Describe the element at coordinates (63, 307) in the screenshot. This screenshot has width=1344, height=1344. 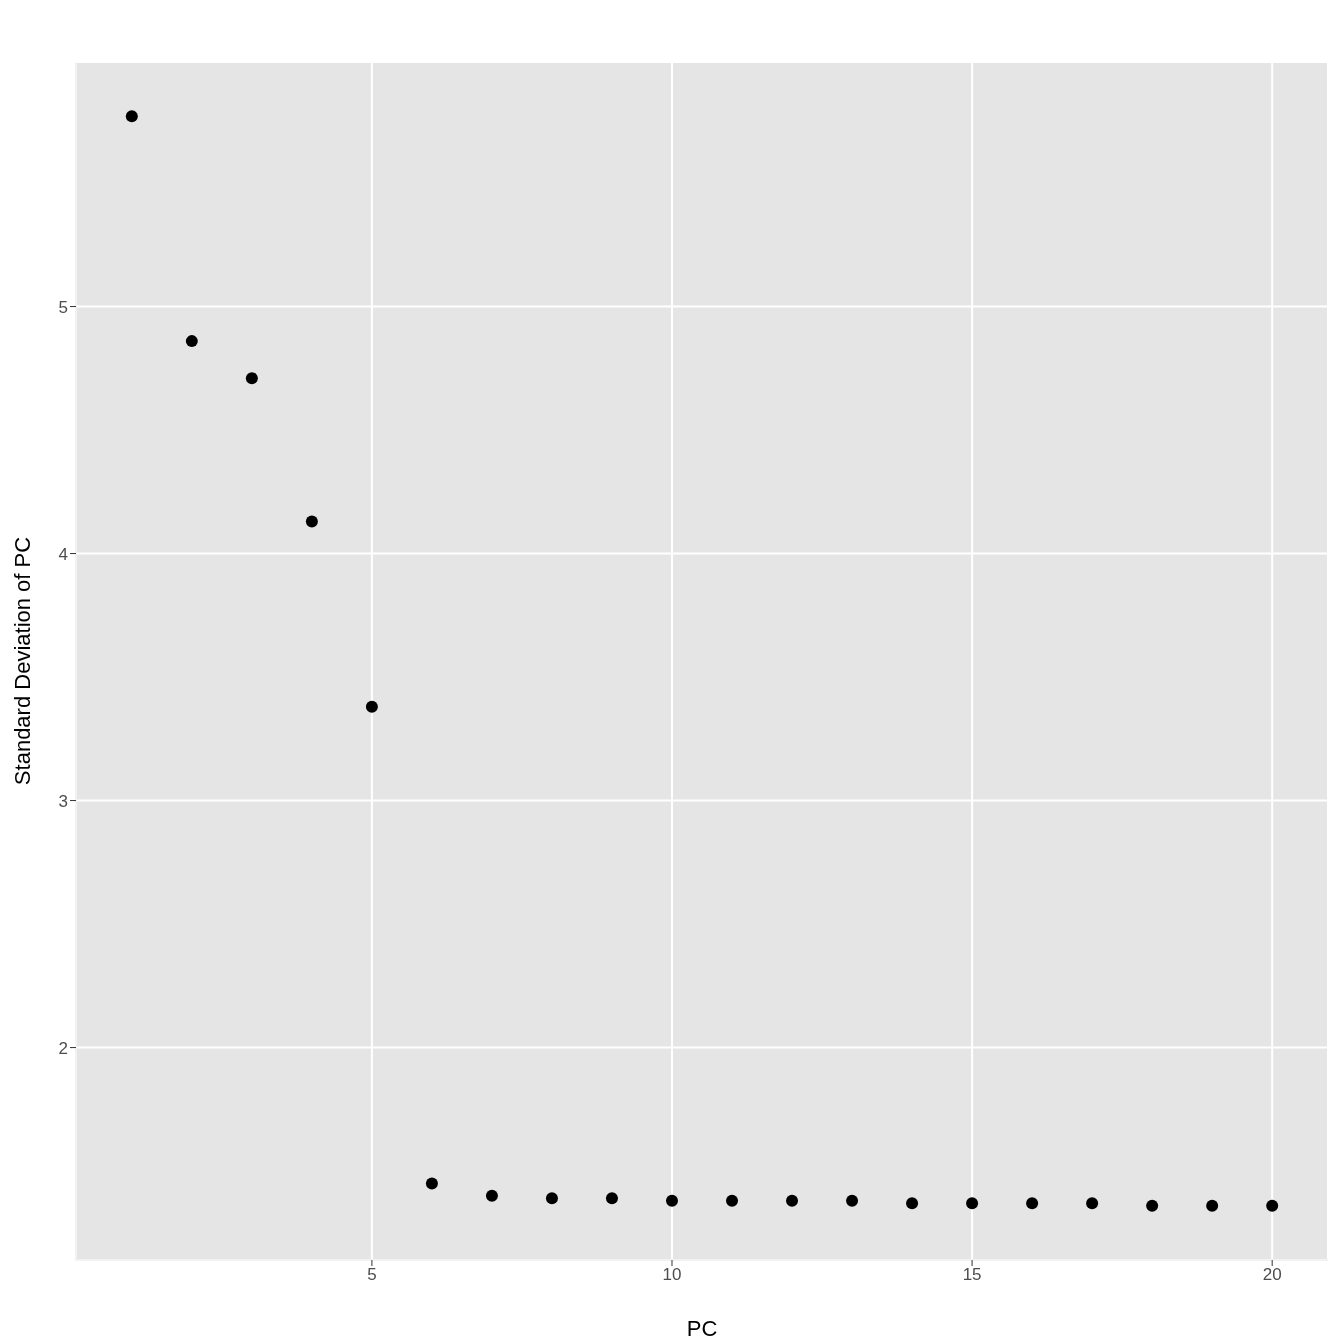
I see `y-tick-label: 5` at that location.